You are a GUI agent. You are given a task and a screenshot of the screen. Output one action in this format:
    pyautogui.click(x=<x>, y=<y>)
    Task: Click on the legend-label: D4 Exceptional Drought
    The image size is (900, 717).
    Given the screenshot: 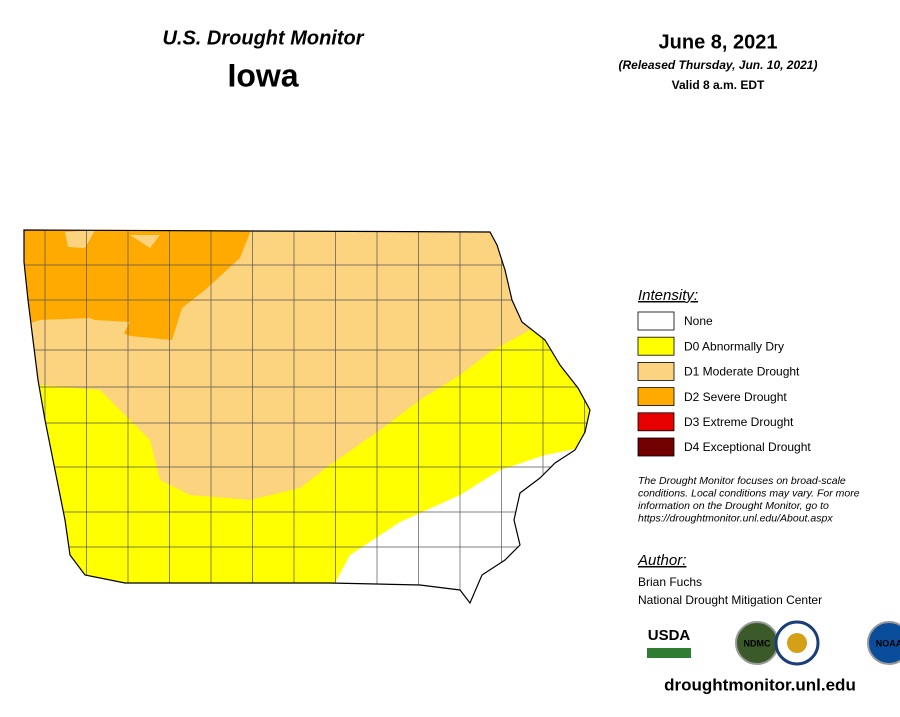 What is the action you would take?
    pyautogui.click(x=747, y=447)
    